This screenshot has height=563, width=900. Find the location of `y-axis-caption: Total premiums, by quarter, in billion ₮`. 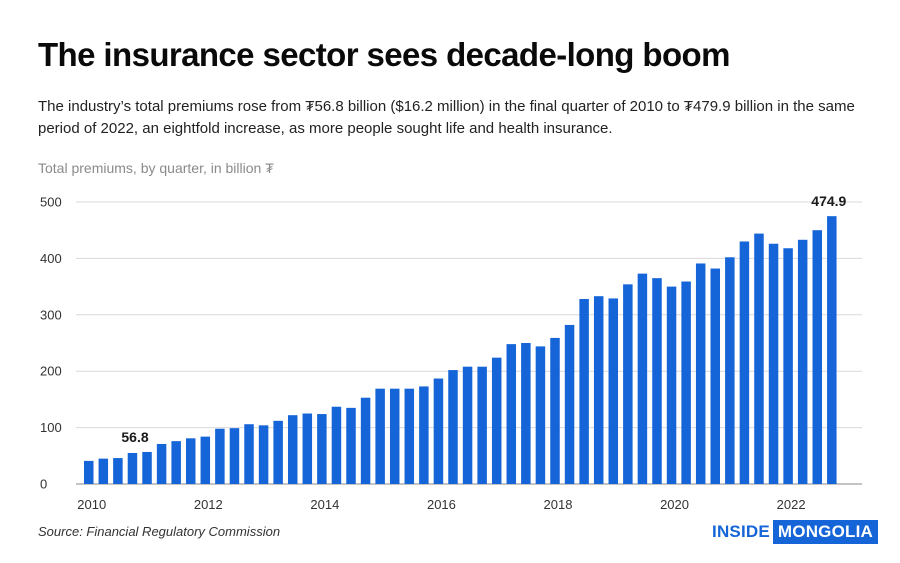

y-axis-caption: Total premiums, by quarter, in billion ₮ is located at coordinates (156, 168).